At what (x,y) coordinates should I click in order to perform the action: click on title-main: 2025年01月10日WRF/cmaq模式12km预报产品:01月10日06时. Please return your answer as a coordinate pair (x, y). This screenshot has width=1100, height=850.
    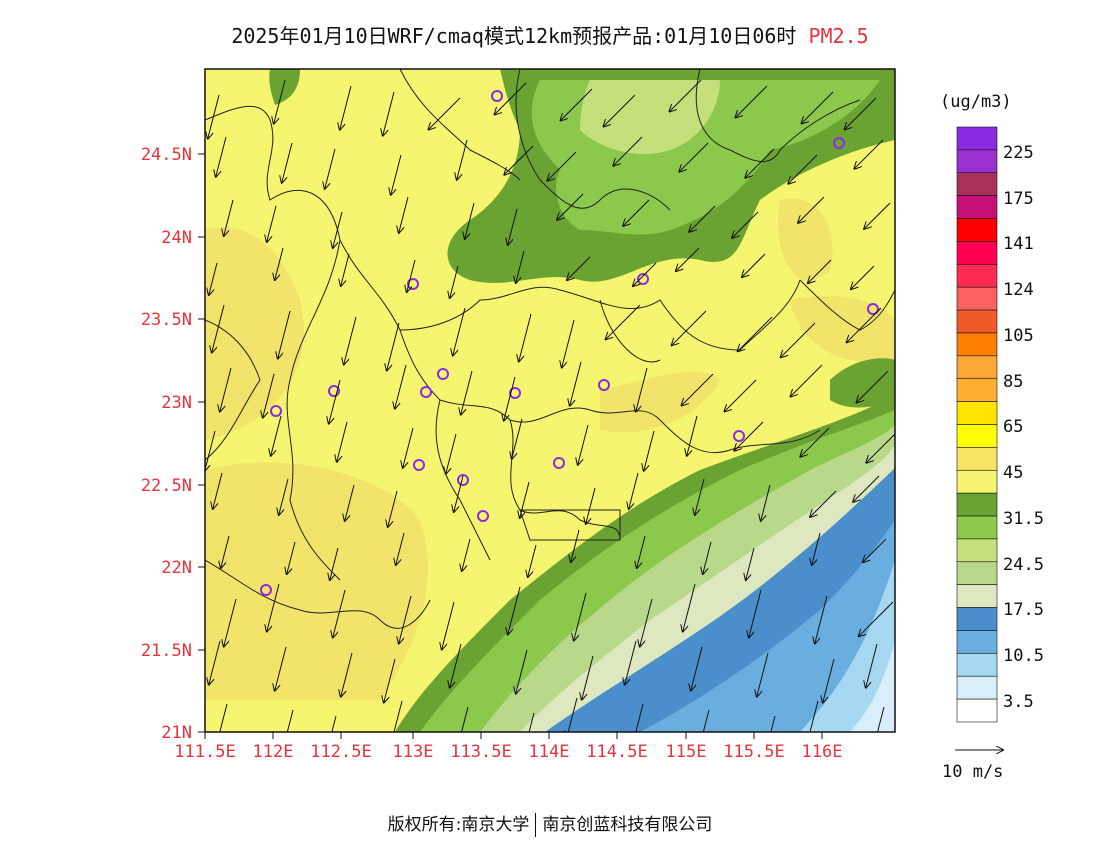
    Looking at the image, I should click on (514, 36).